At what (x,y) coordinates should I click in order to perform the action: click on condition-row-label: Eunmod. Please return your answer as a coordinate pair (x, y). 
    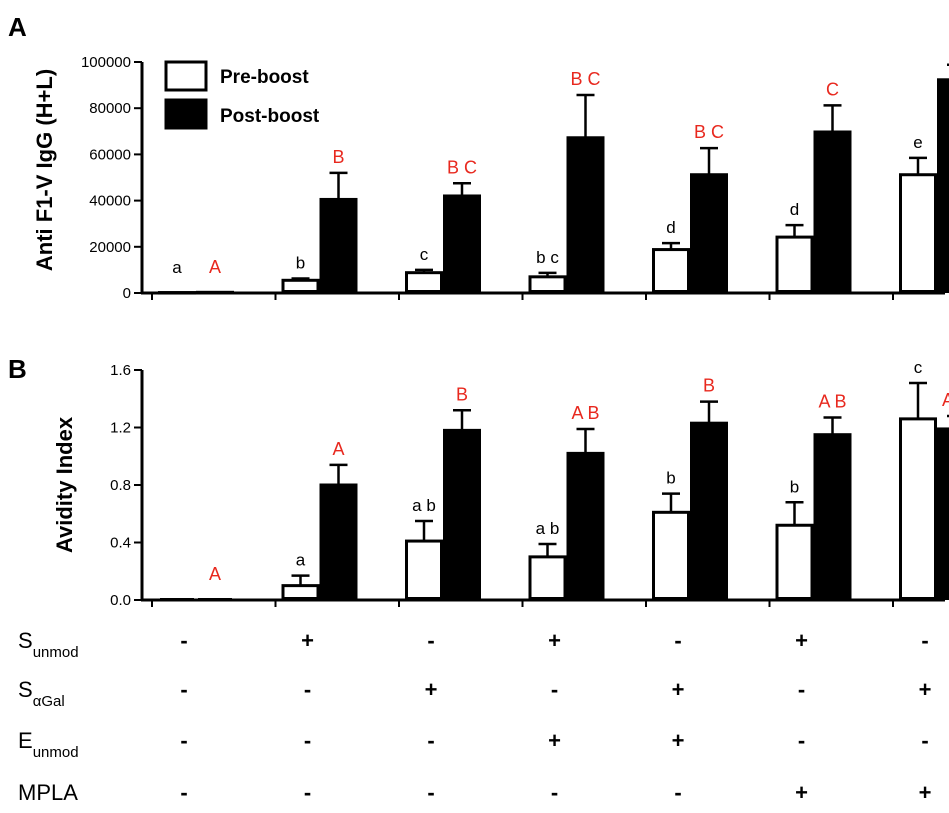
    Looking at the image, I should click on (48, 744).